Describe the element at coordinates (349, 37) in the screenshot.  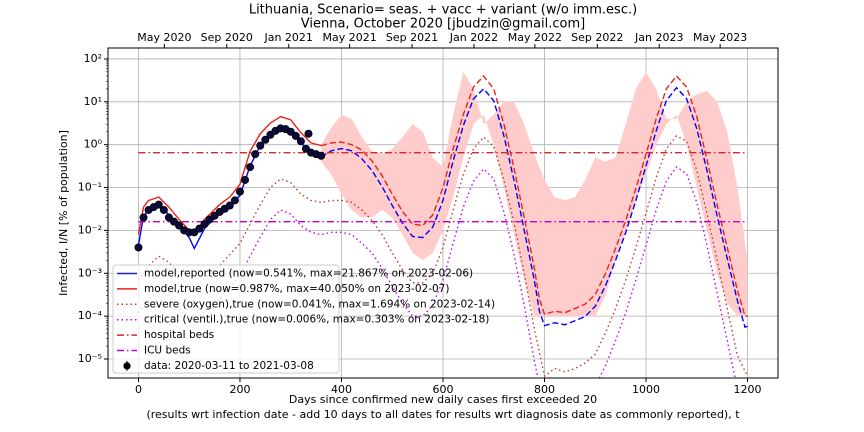
I see `x2-tick-label: May 2021` at that location.